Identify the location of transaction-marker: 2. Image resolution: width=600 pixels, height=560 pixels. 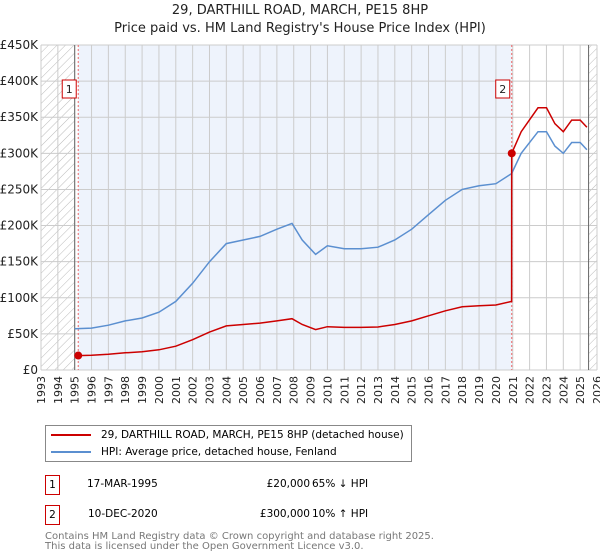
(52, 515).